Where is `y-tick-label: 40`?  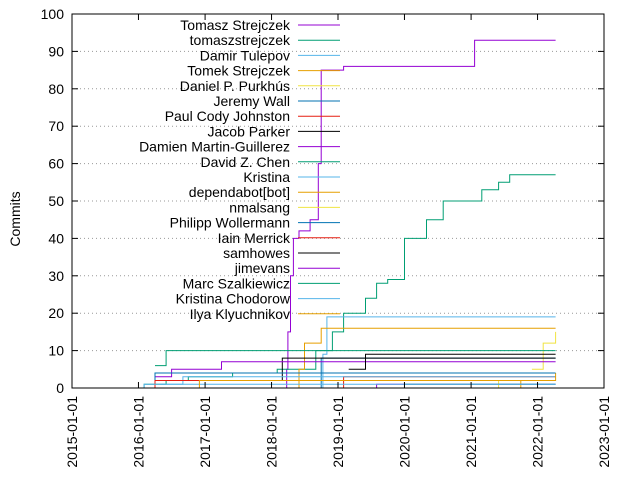 y-tick-label: 40 is located at coordinates (56, 238).